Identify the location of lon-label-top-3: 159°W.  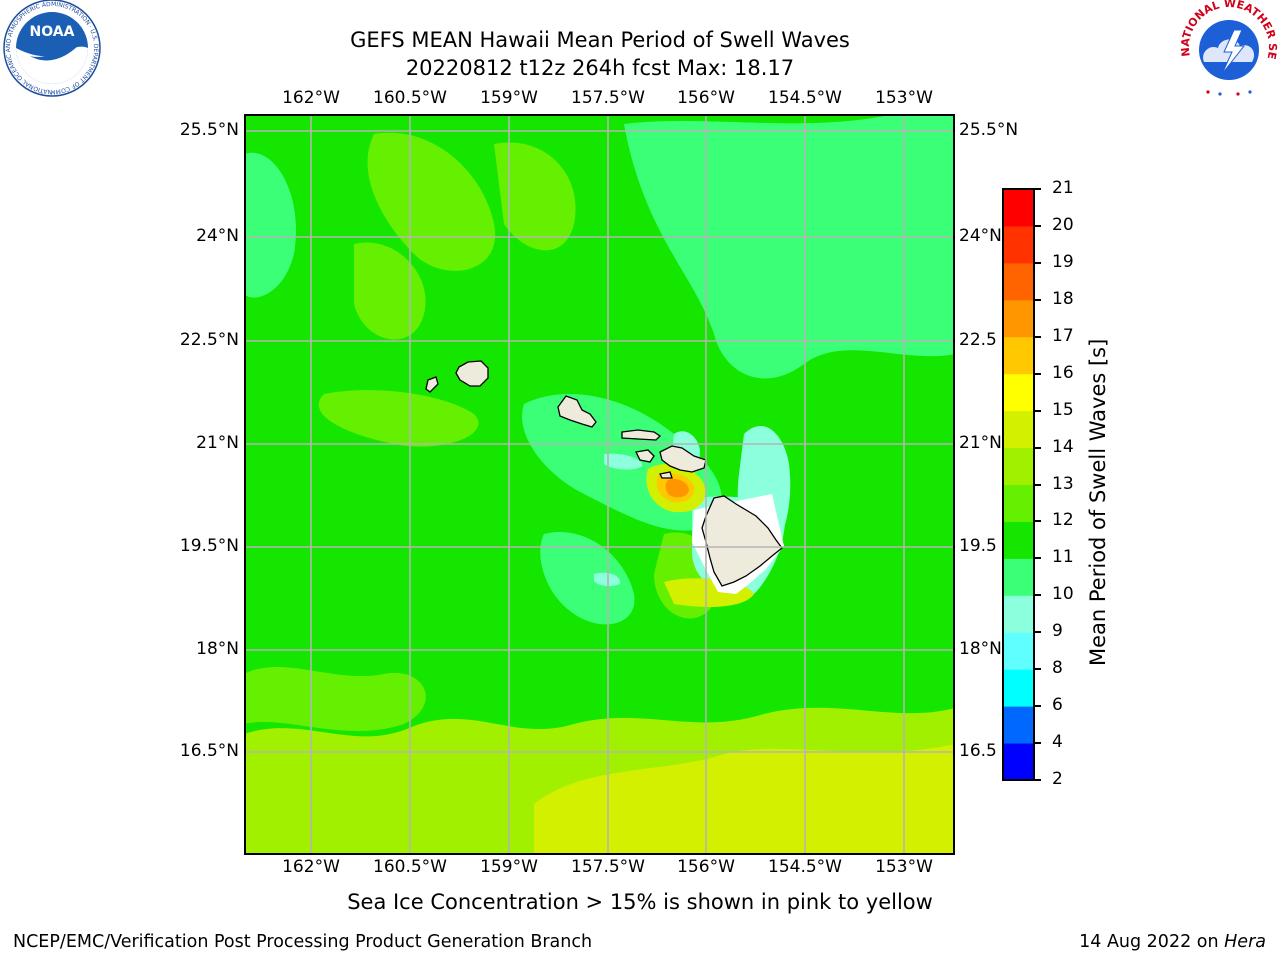
(509, 98).